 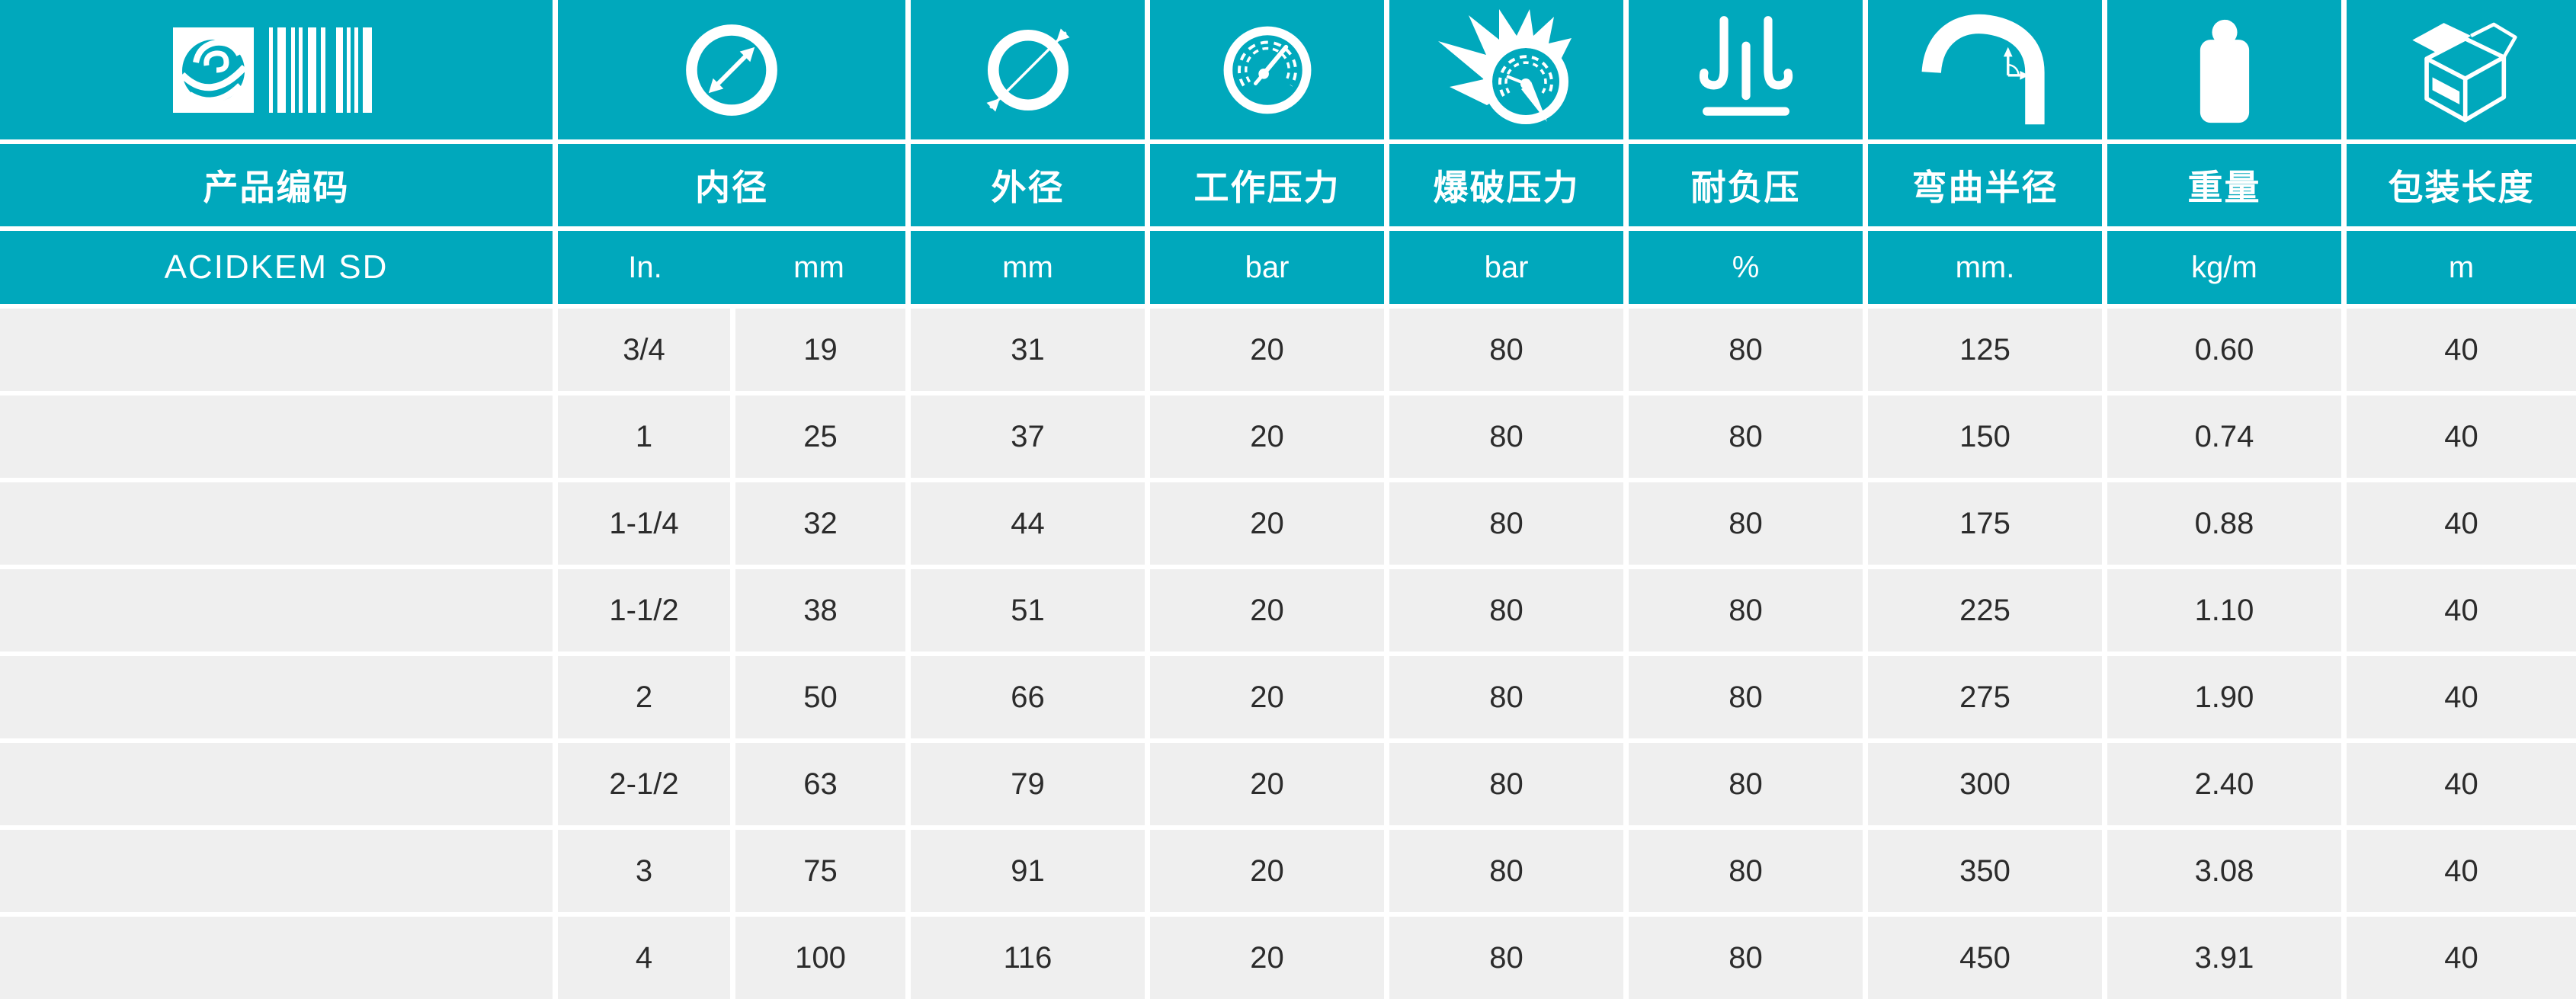 I want to click on row-0-cell-weight_kgm: 0.60, so click(x=2224, y=350).